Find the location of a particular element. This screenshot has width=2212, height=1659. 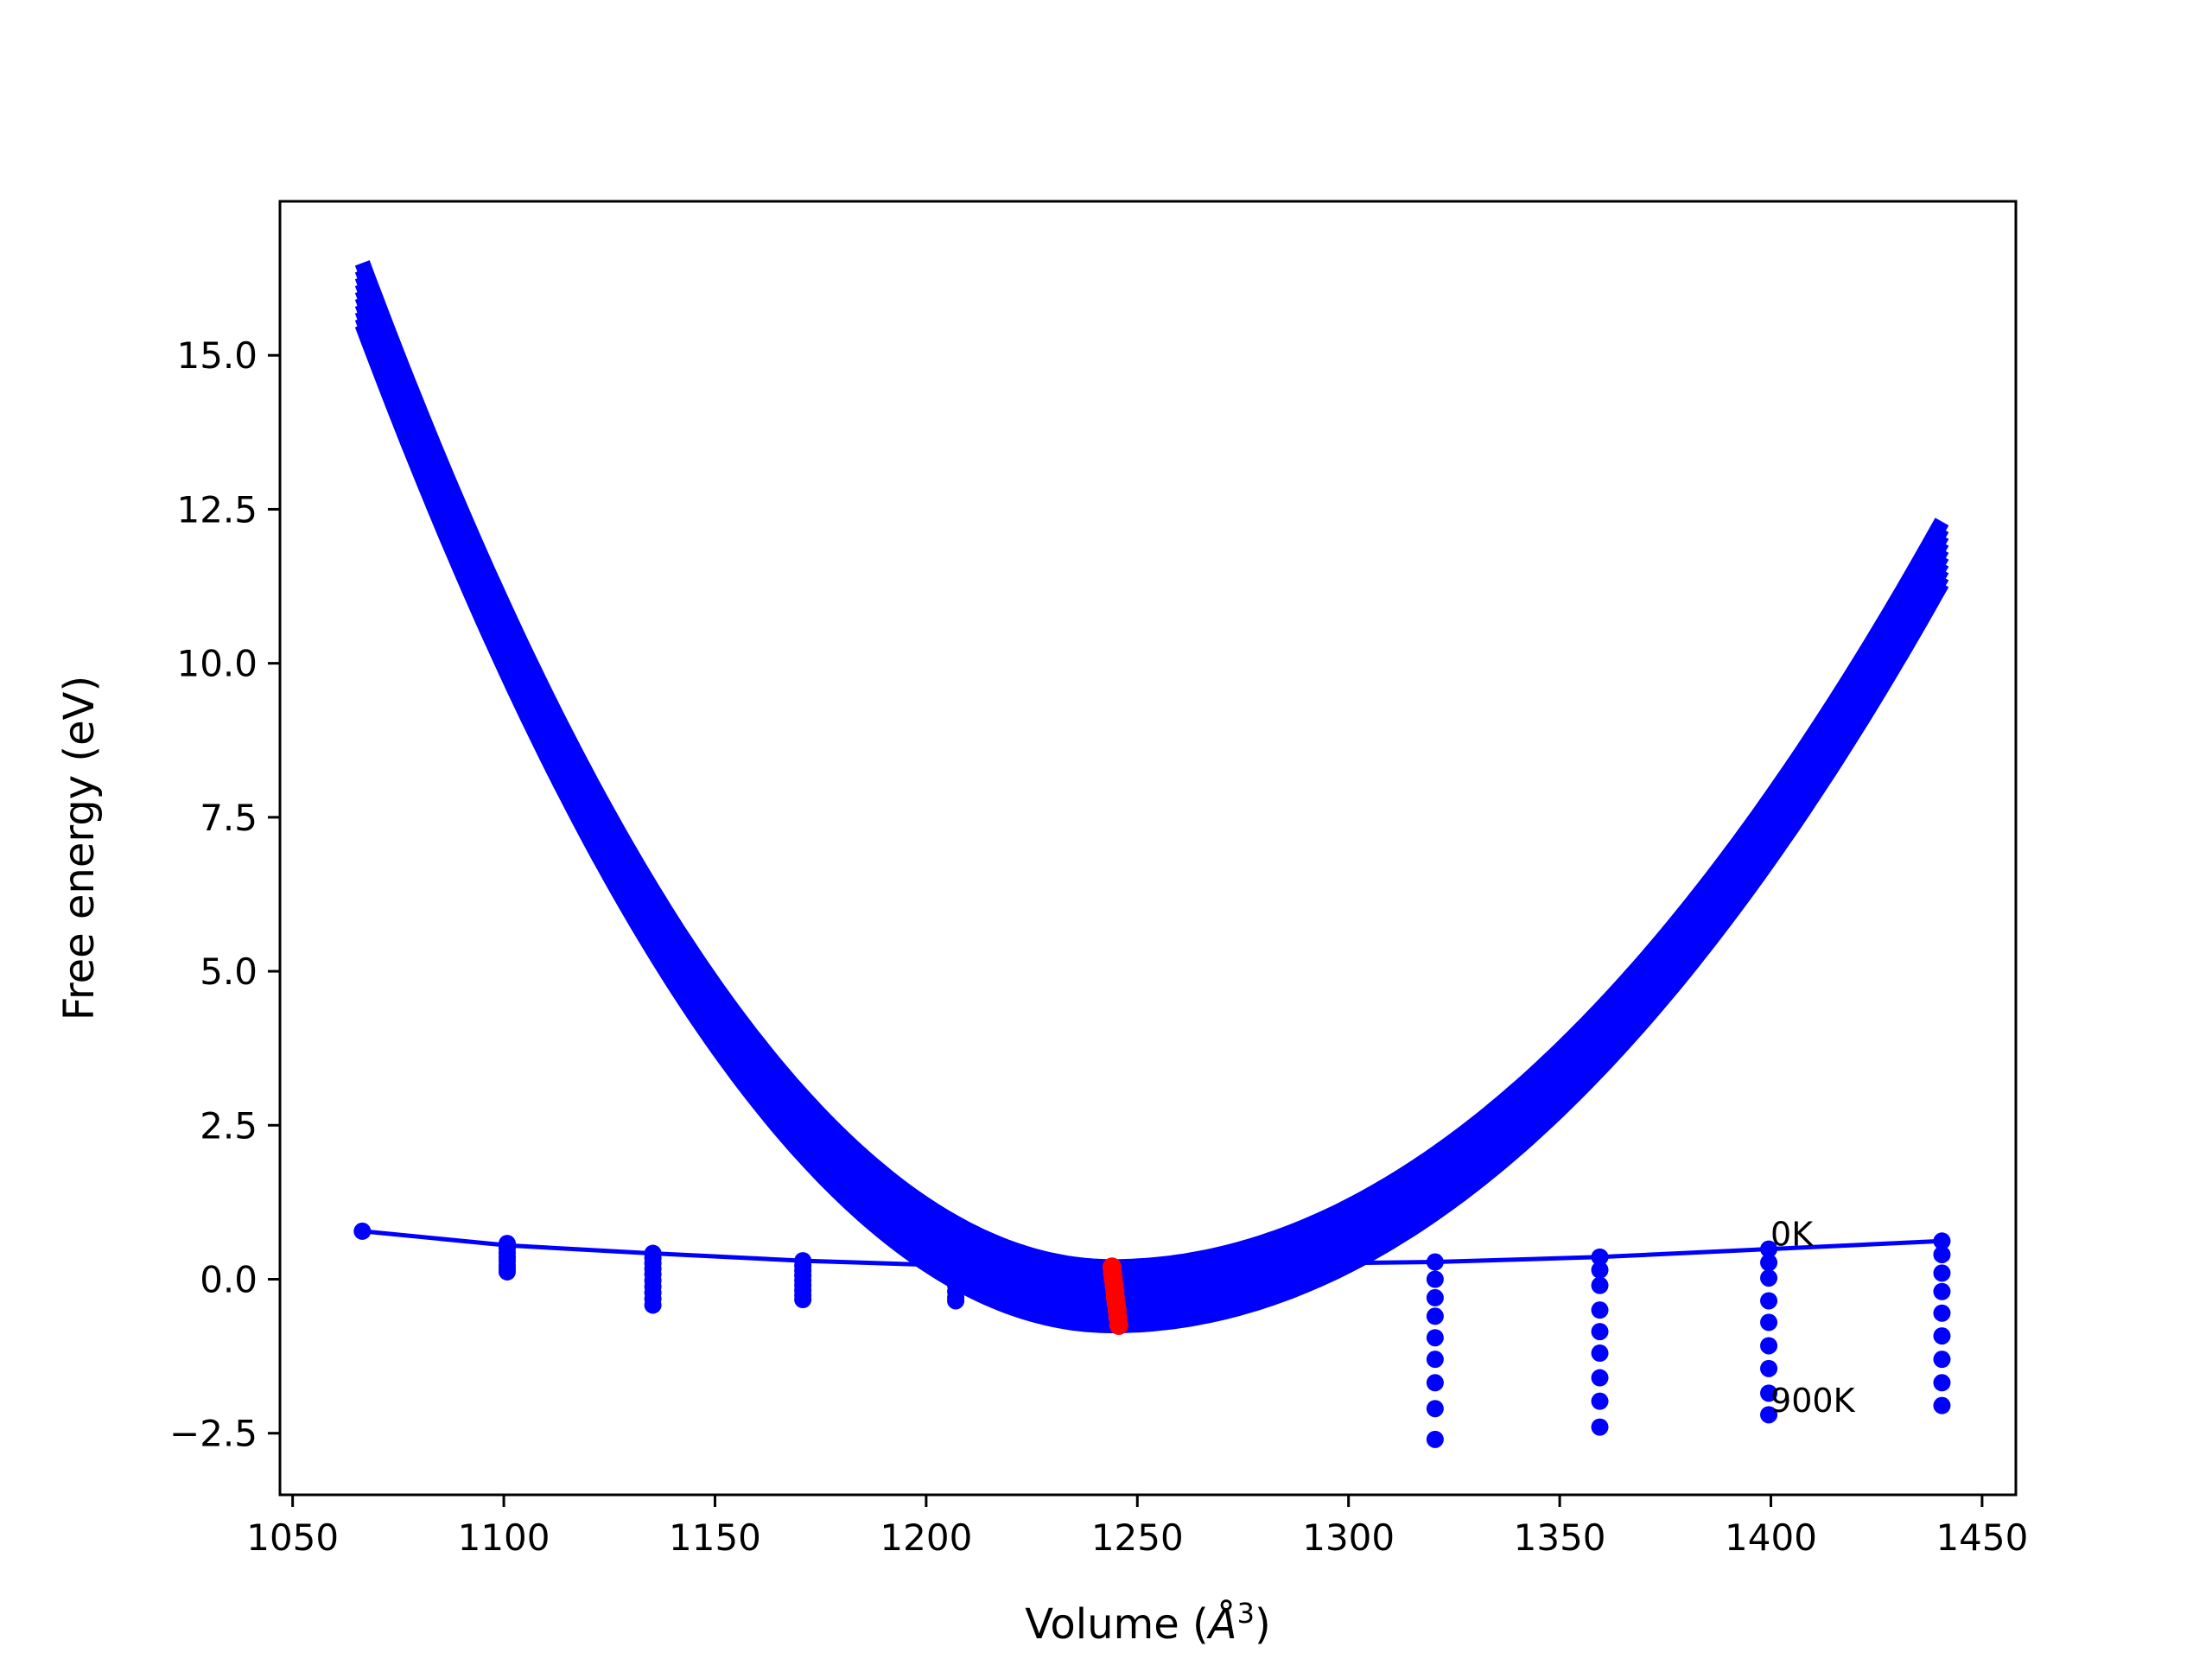

y-tick-label: 10.0 is located at coordinates (216, 664).